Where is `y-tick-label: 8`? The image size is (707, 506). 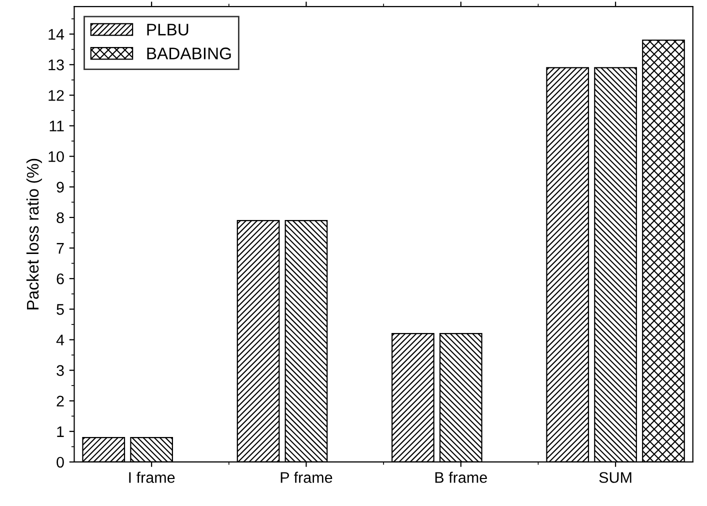
y-tick-label: 8 is located at coordinates (60, 218).